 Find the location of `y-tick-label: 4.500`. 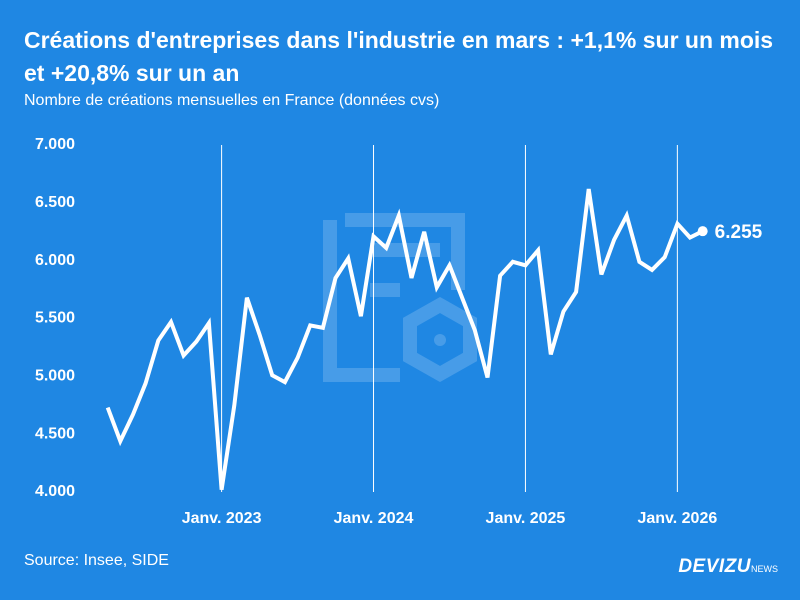

y-tick-label: 4.500 is located at coordinates (55, 433).